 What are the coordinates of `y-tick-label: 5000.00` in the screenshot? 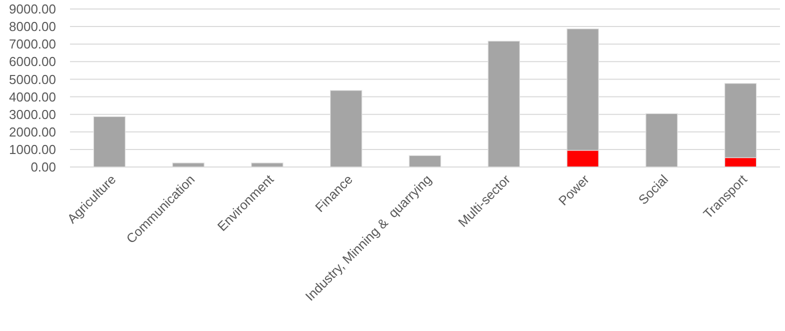 It's located at (32, 79).